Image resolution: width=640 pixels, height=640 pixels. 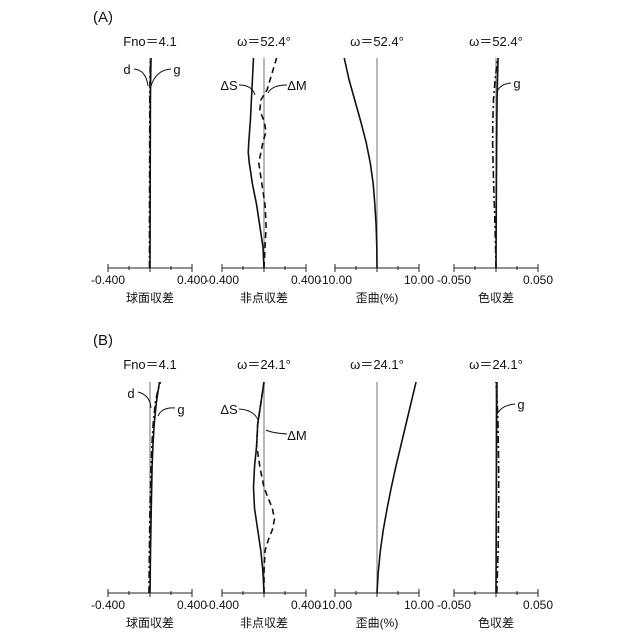 I want to click on series-d-curve, so click(x=154, y=487).